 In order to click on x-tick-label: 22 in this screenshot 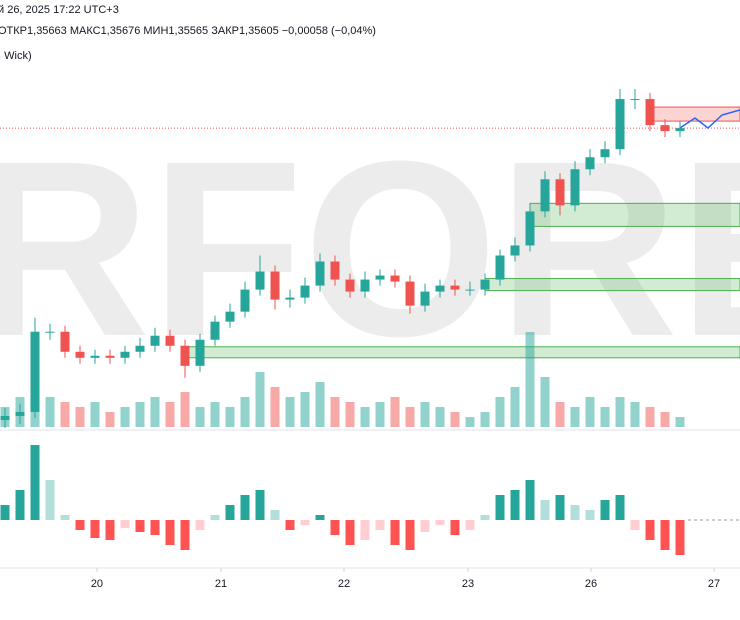, I will do `click(344, 584)`.